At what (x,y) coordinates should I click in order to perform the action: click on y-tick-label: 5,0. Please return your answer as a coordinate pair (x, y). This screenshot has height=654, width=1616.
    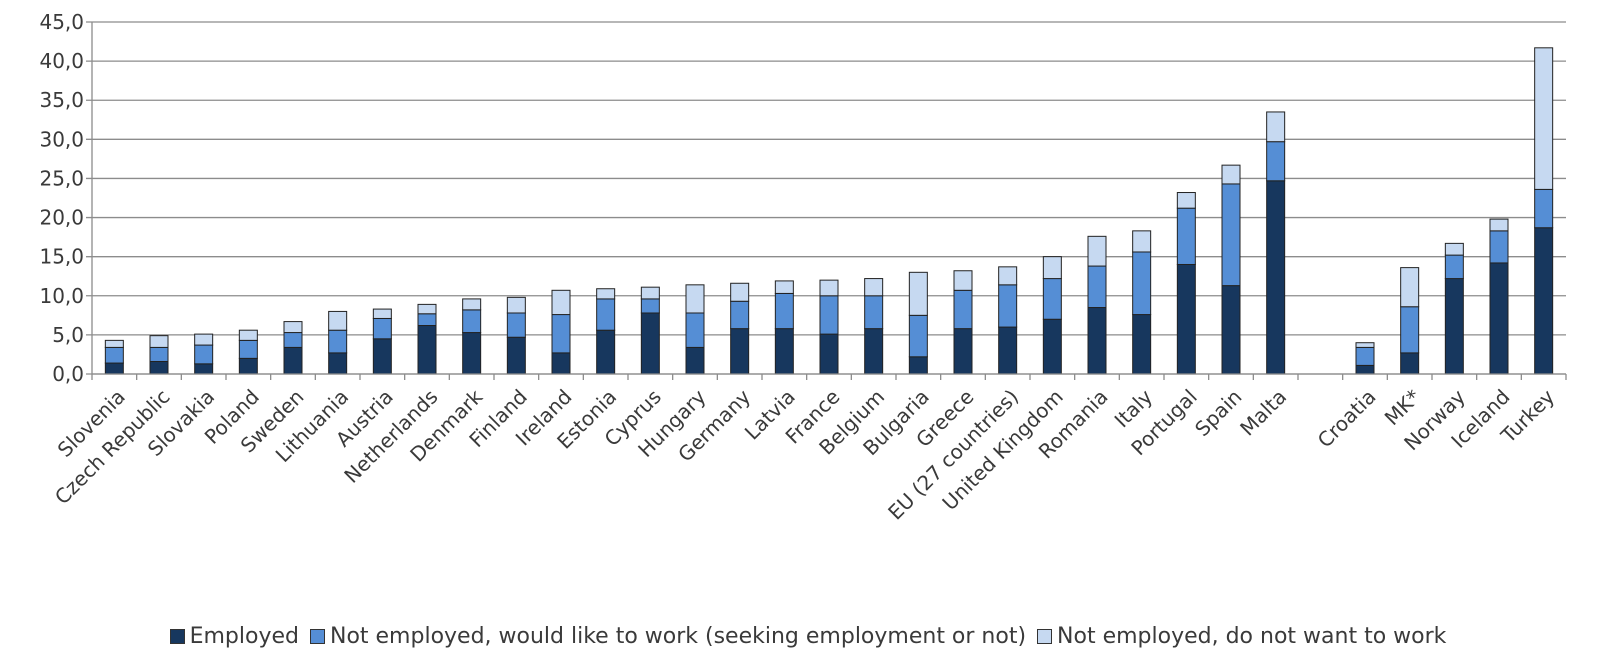
    Looking at the image, I should click on (68, 335).